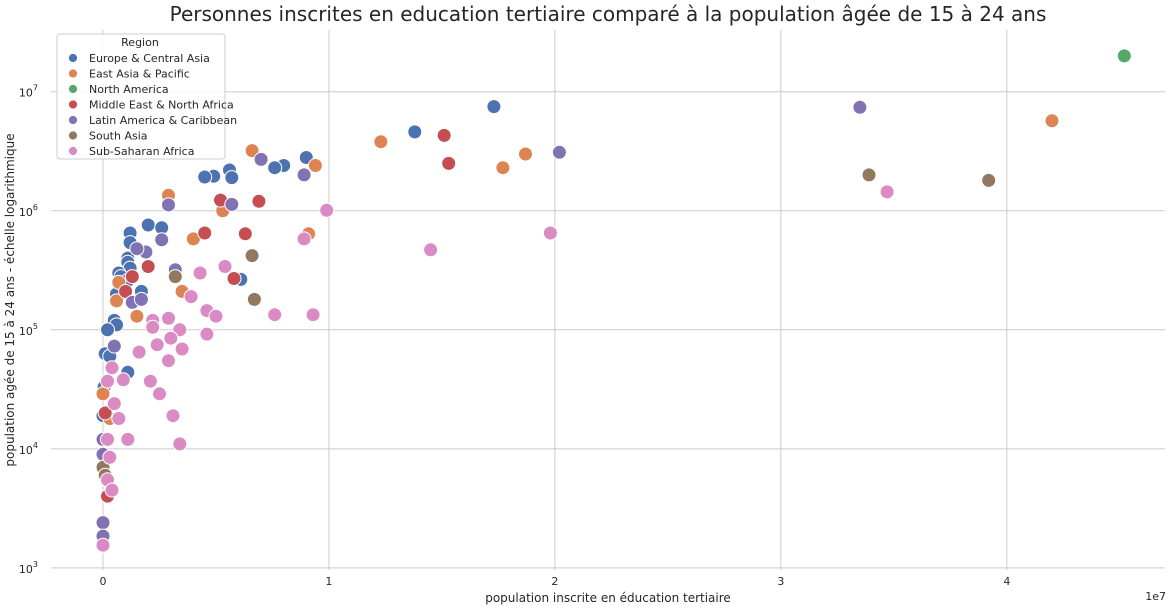  I want to click on x-tick-label: 2, so click(554, 581).